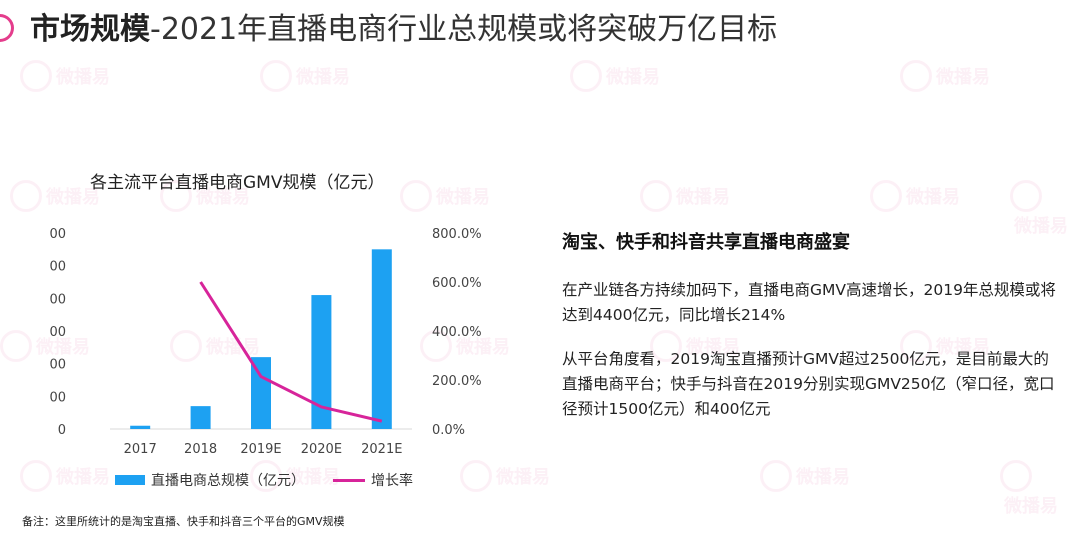 The height and width of the screenshot is (537, 1080). Describe the element at coordinates (457, 283) in the screenshot. I see `y-right-tick-label: 600.0%` at that location.